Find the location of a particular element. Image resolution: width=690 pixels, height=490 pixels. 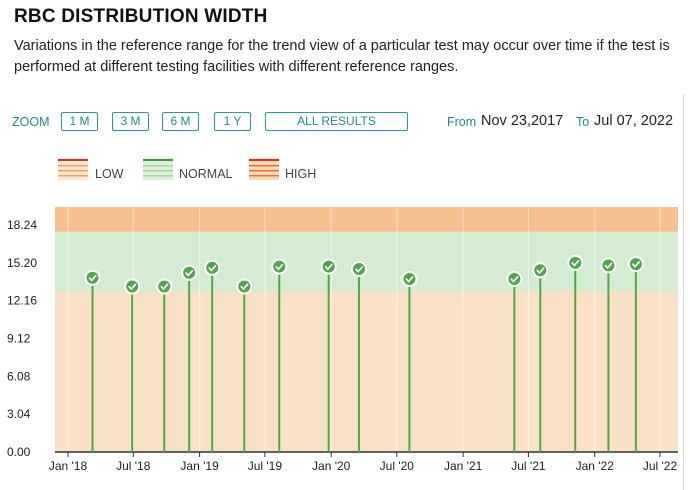

y-axis-labels: 0.00 3.04 6.08 9.12 12.16 15.20 18.24 is located at coordinates (22, 338).